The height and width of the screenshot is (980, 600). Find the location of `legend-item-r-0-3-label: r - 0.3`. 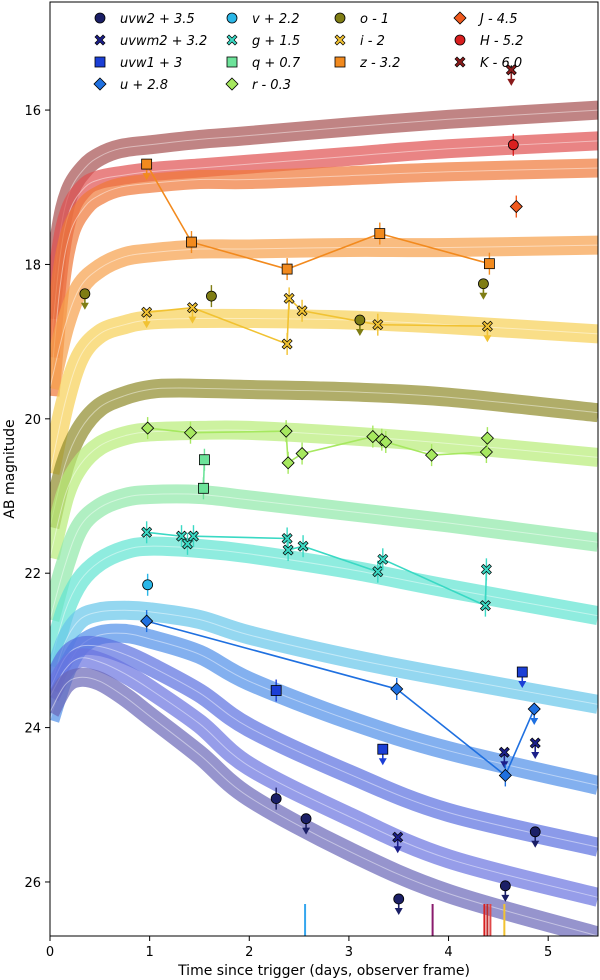

legend-item-r-0-3-label: r - 0.3 is located at coordinates (271, 85).